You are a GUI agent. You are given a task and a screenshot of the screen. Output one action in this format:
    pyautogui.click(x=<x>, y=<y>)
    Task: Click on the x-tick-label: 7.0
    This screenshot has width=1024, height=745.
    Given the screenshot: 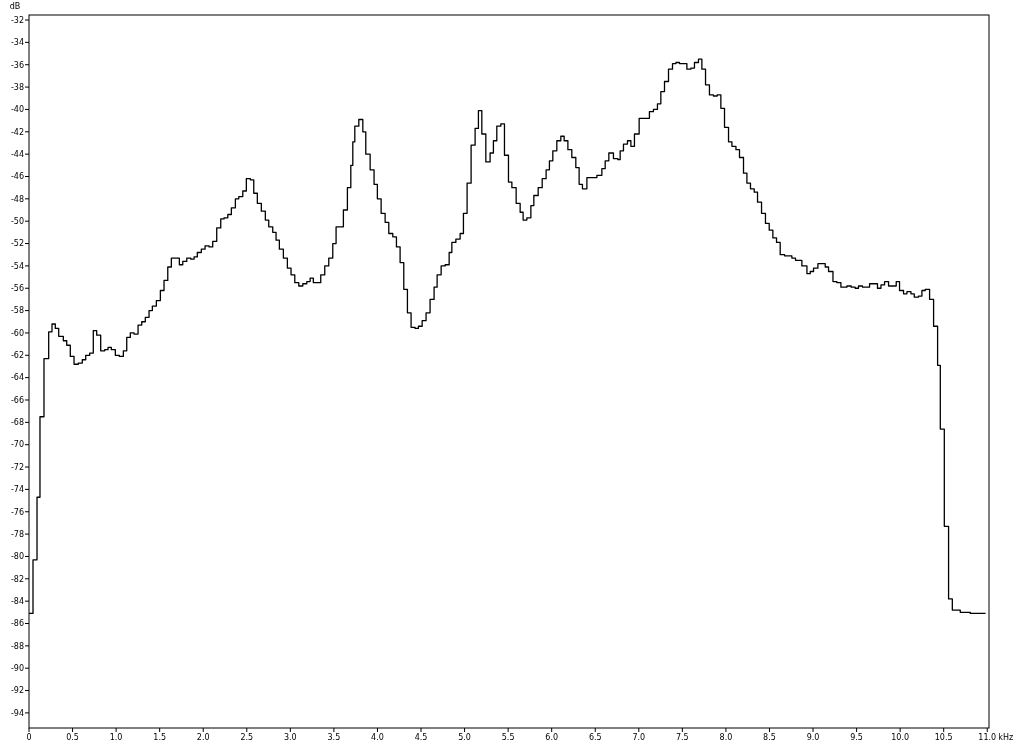 What is the action you would take?
    pyautogui.click(x=639, y=737)
    